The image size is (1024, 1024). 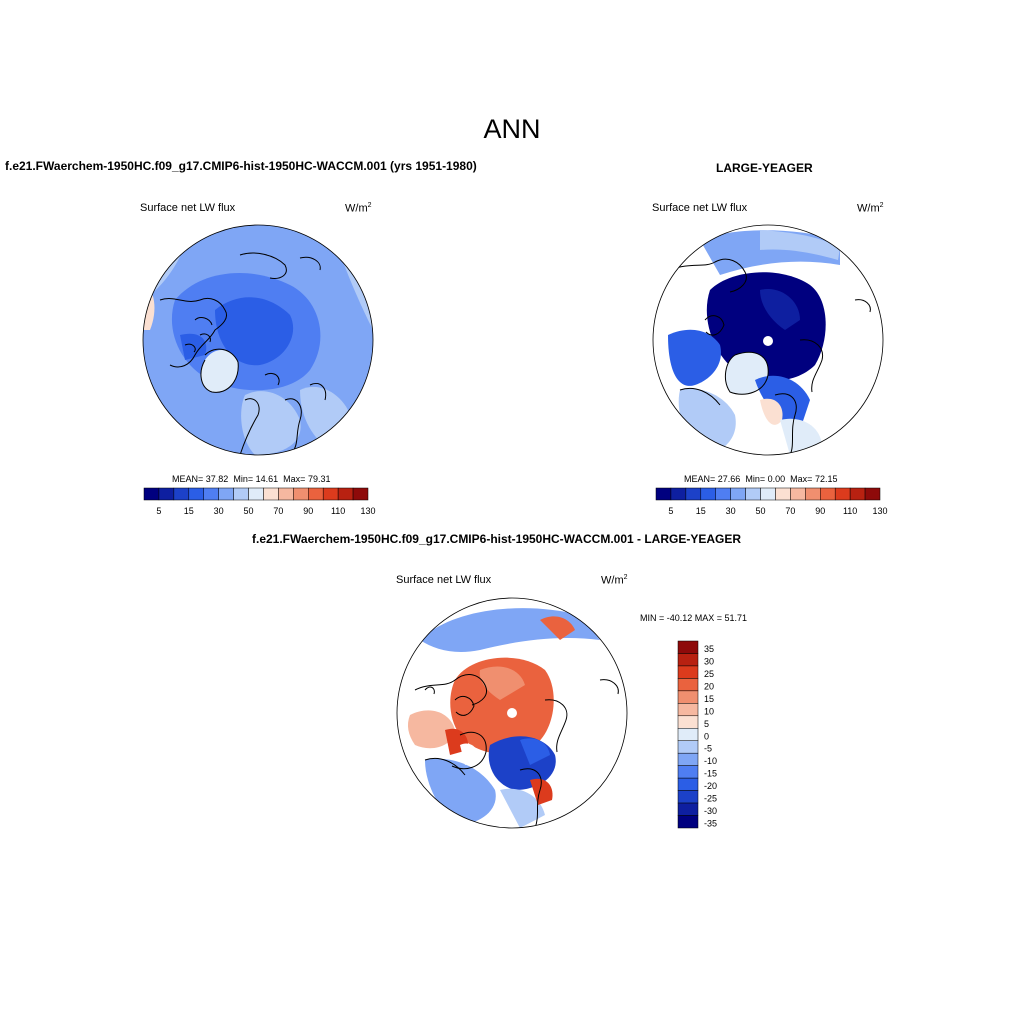 I want to click on colorbar1-tick-label: 15, so click(x=189, y=511).